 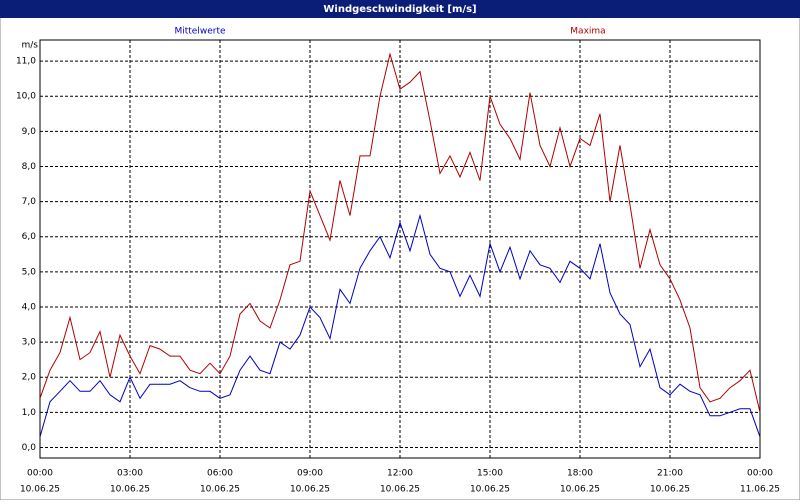 What do you see at coordinates (29, 272) in the screenshot?
I see `y-tick-label: 5,0` at bounding box center [29, 272].